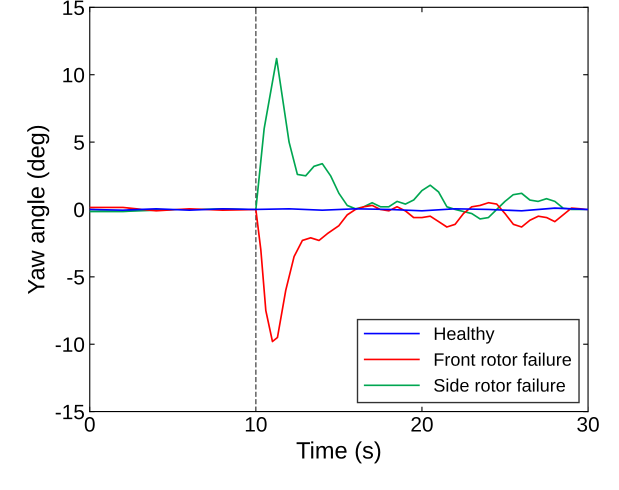  I want to click on y-tick-label: 5, so click(79, 142).